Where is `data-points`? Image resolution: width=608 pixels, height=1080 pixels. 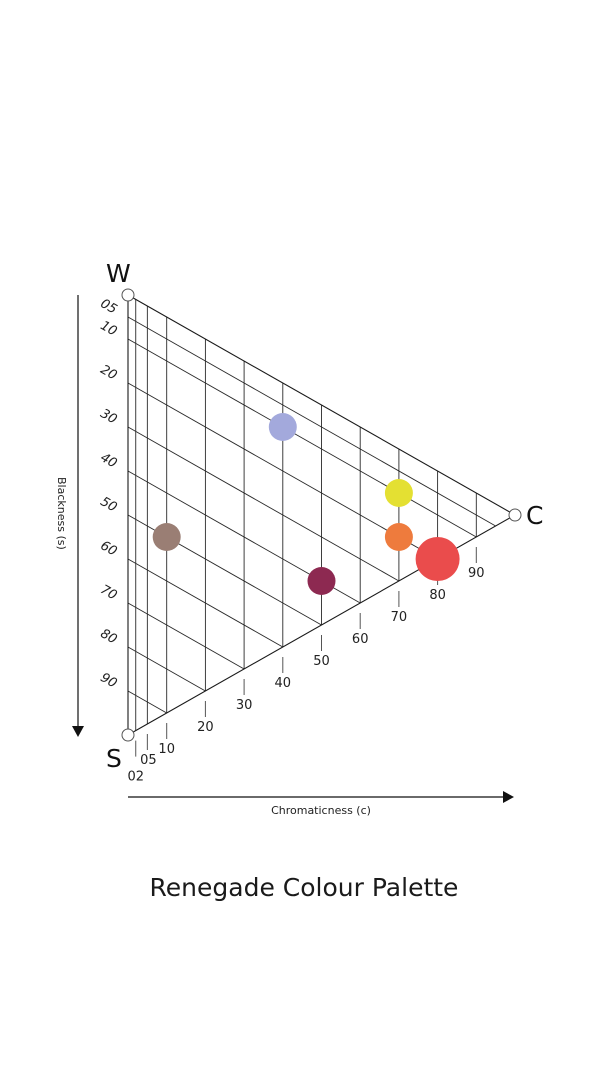 data-points is located at coordinates (306, 504).